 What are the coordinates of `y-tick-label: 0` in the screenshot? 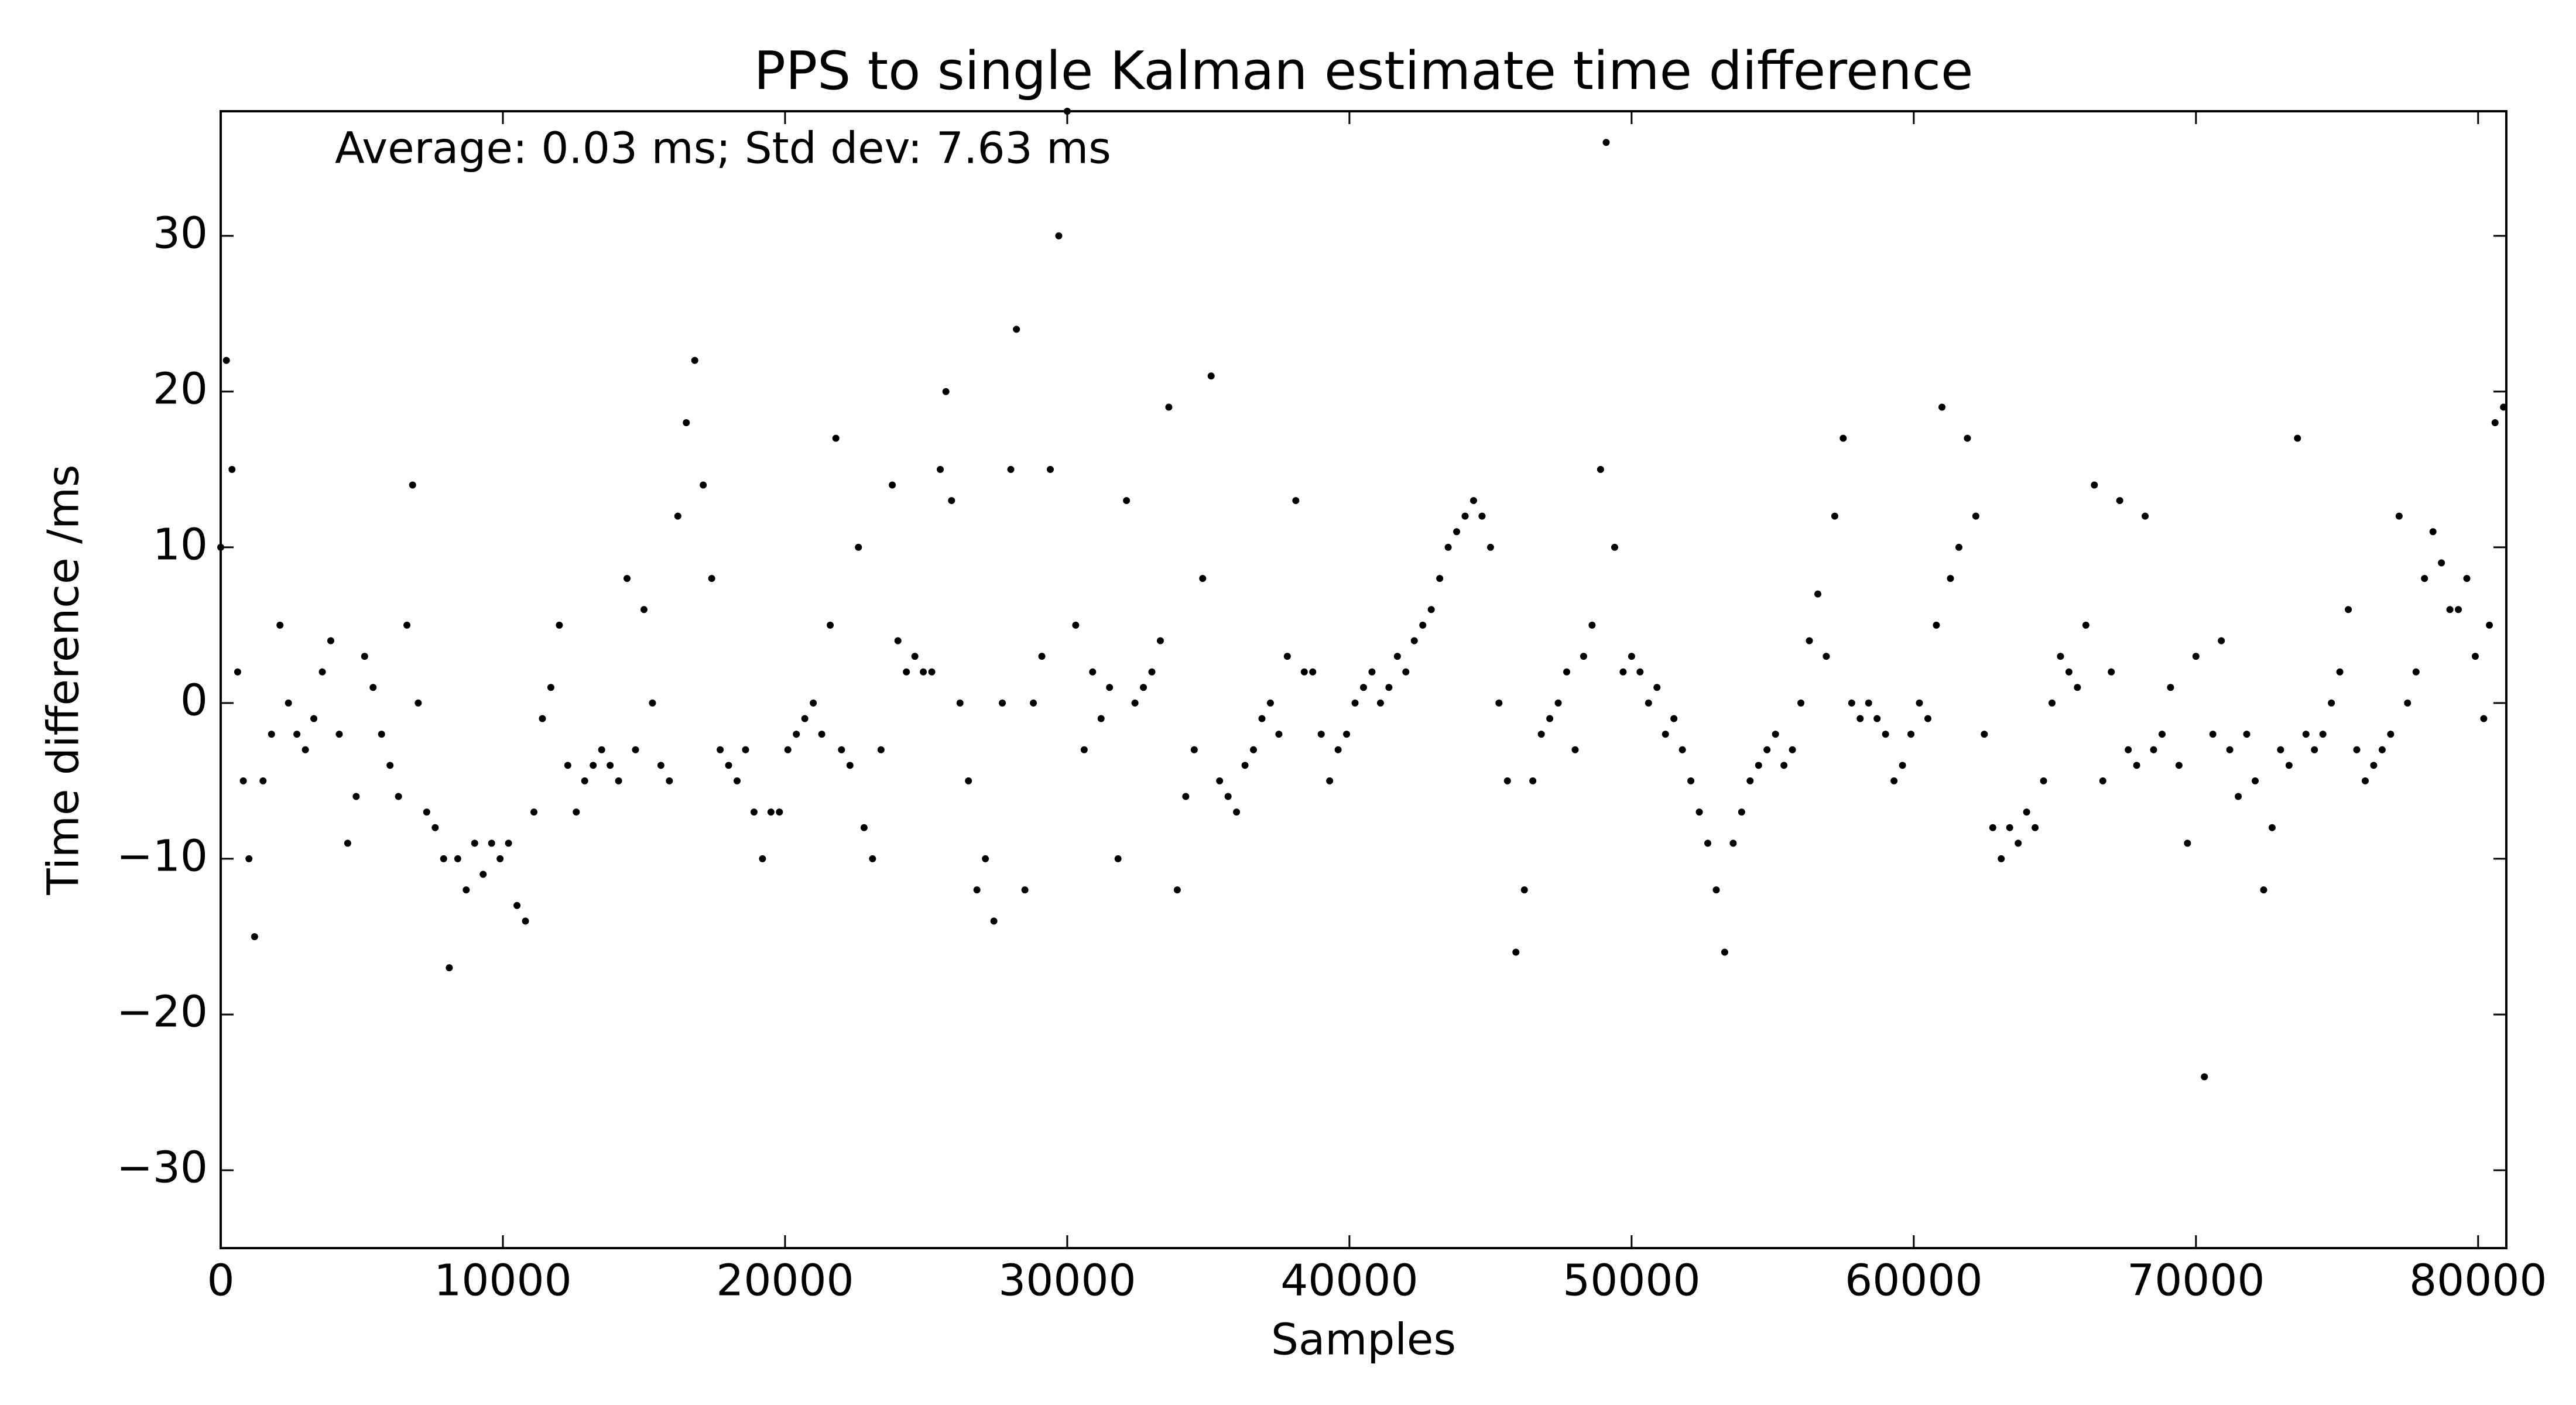 It's located at (194, 700).